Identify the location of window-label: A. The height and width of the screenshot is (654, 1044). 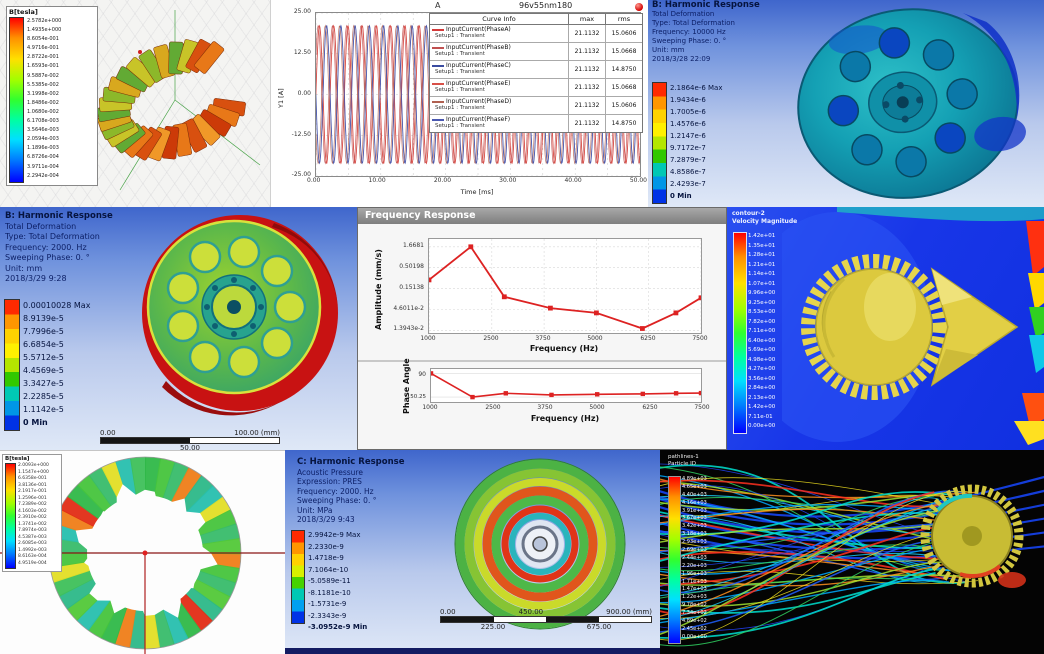
(438, 5).